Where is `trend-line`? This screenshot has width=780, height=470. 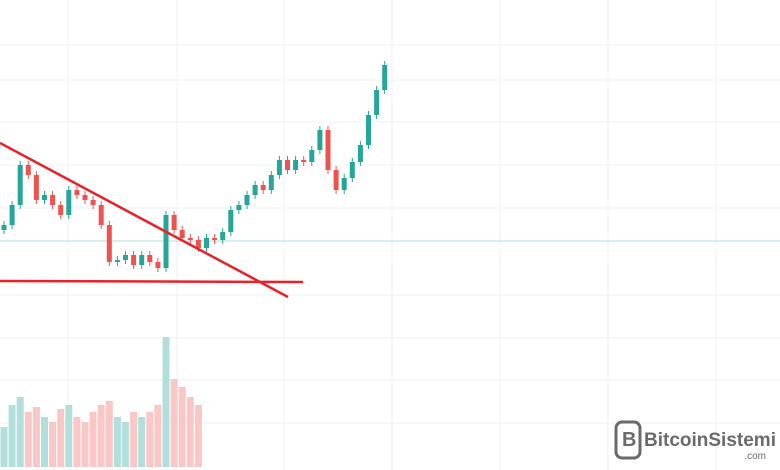 trend-line is located at coordinates (144, 220).